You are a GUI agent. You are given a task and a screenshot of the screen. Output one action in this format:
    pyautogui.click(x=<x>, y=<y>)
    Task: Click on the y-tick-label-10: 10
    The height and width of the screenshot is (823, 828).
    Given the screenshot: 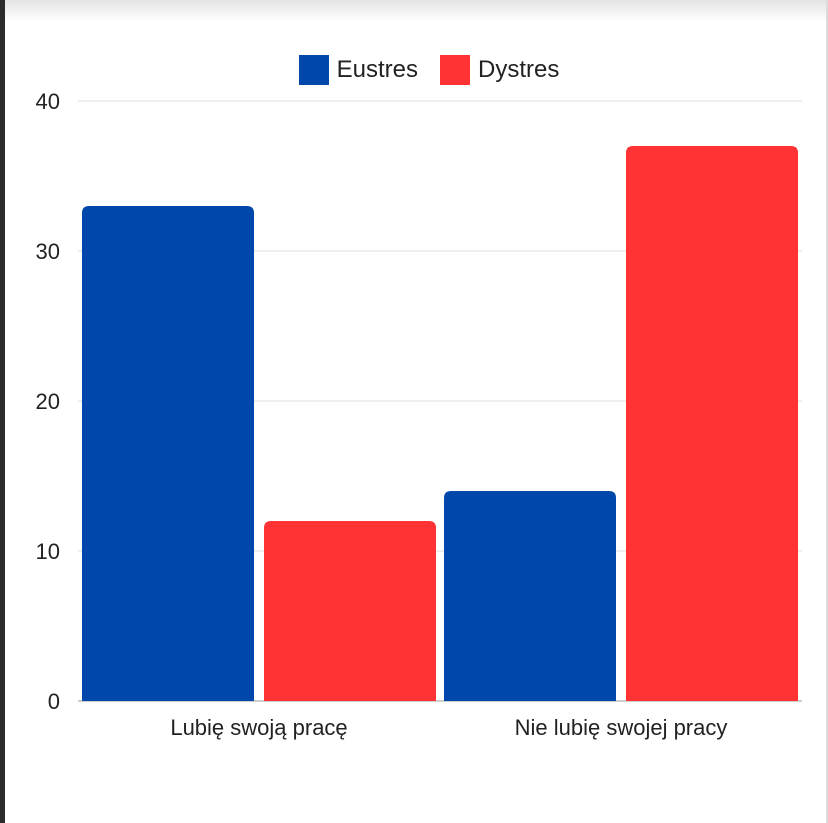 What is the action you would take?
    pyautogui.click(x=48, y=551)
    